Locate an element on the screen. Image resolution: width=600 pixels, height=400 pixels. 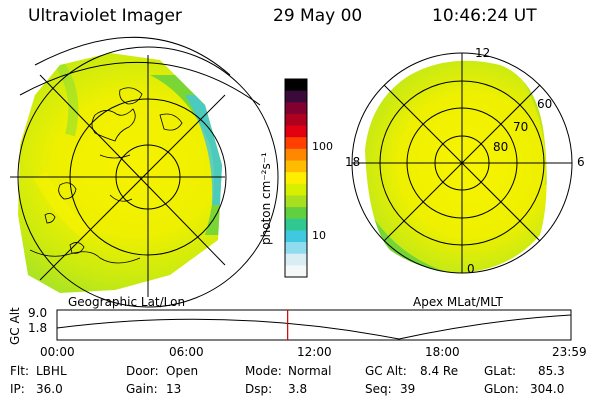
mlt-label-noon: 12 is located at coordinates (483, 53).